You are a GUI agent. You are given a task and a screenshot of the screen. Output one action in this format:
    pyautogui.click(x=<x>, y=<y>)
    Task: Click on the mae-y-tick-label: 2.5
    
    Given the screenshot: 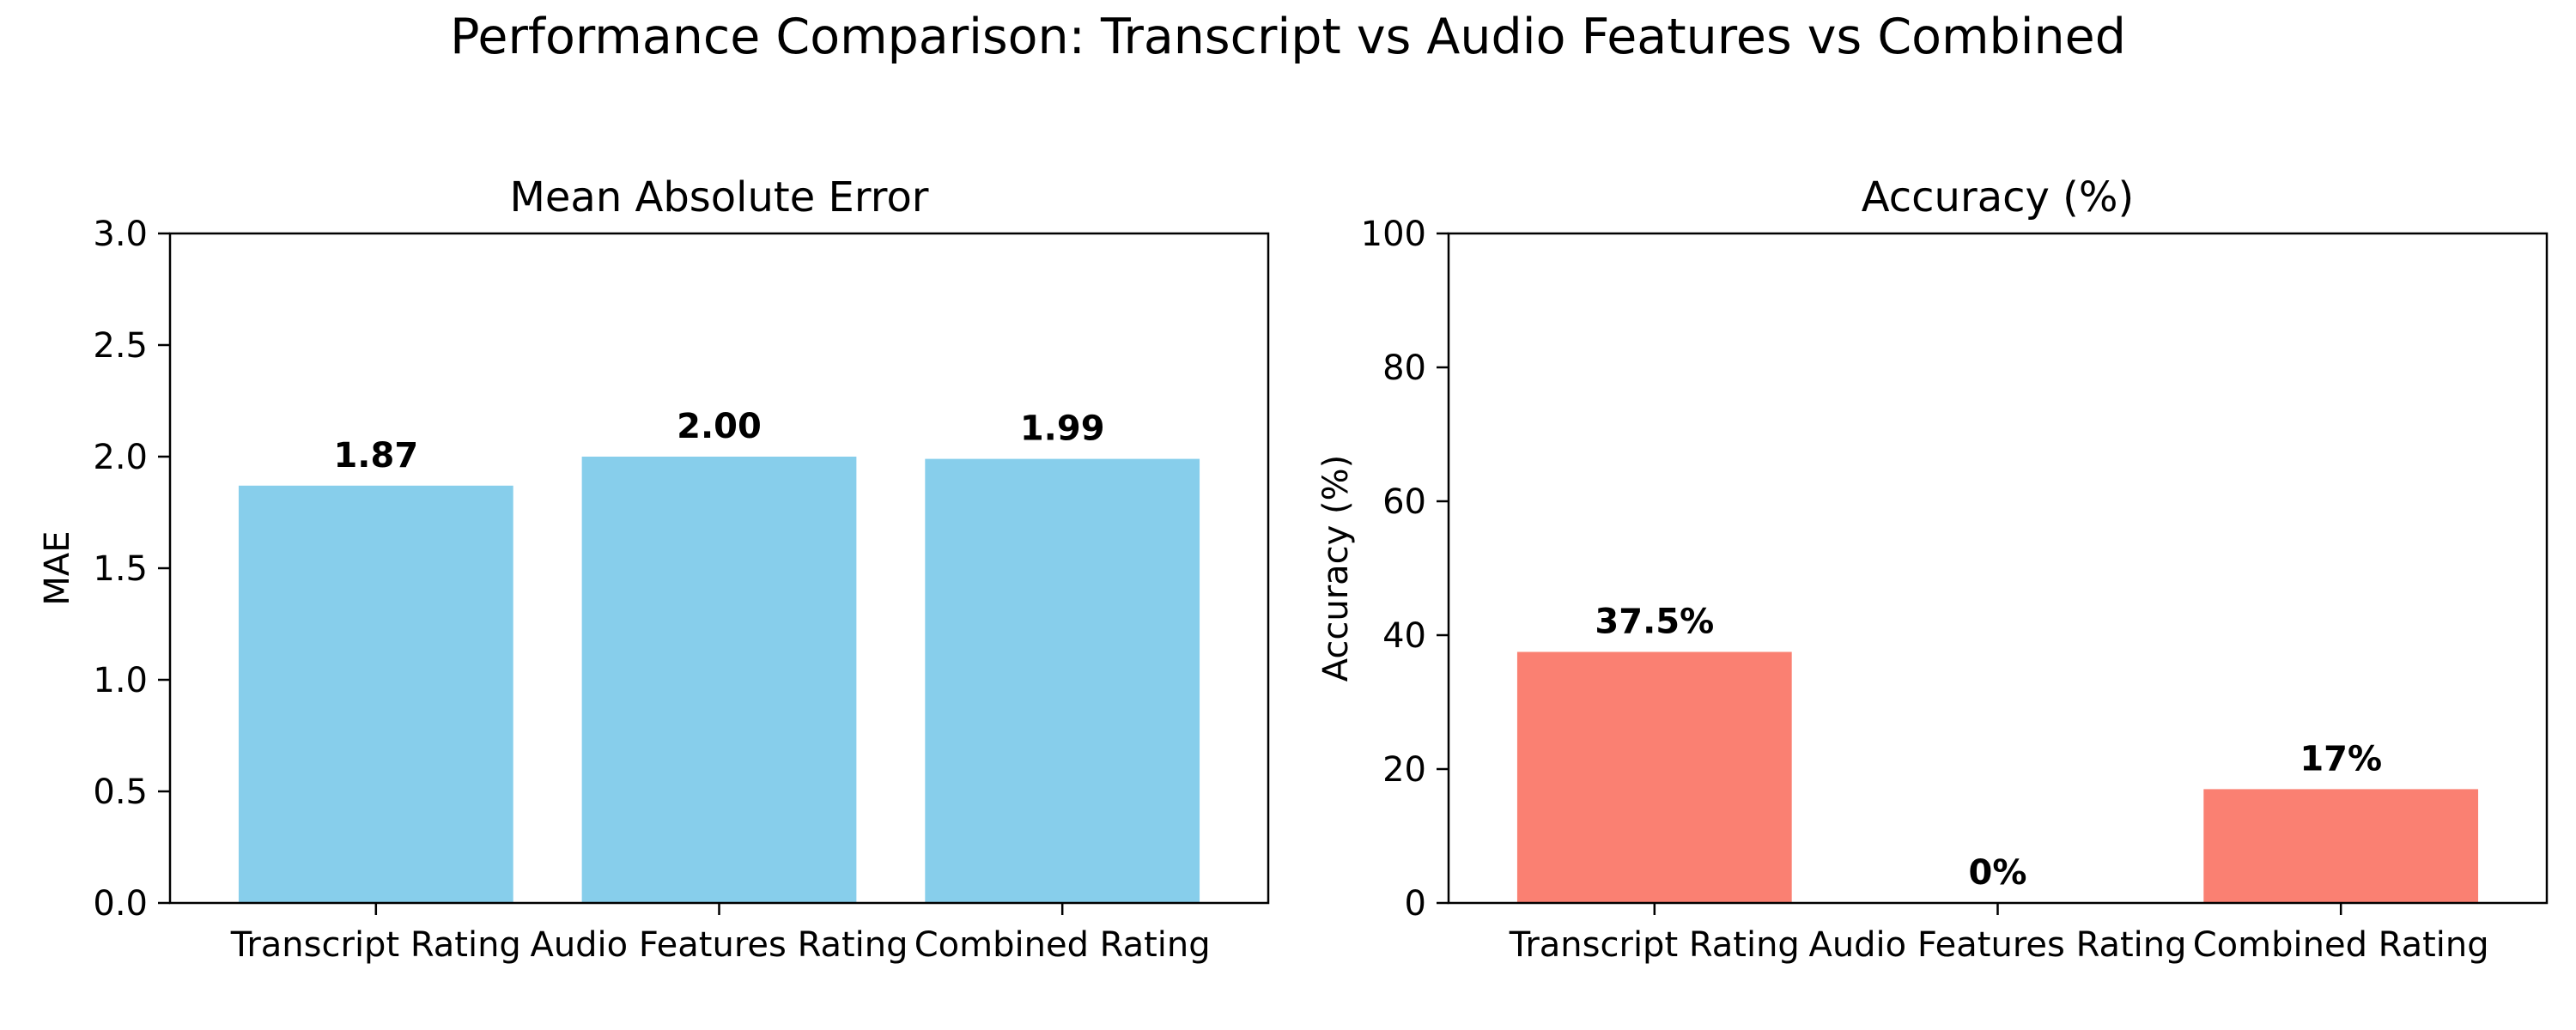 What is the action you would take?
    pyautogui.click(x=121, y=346)
    